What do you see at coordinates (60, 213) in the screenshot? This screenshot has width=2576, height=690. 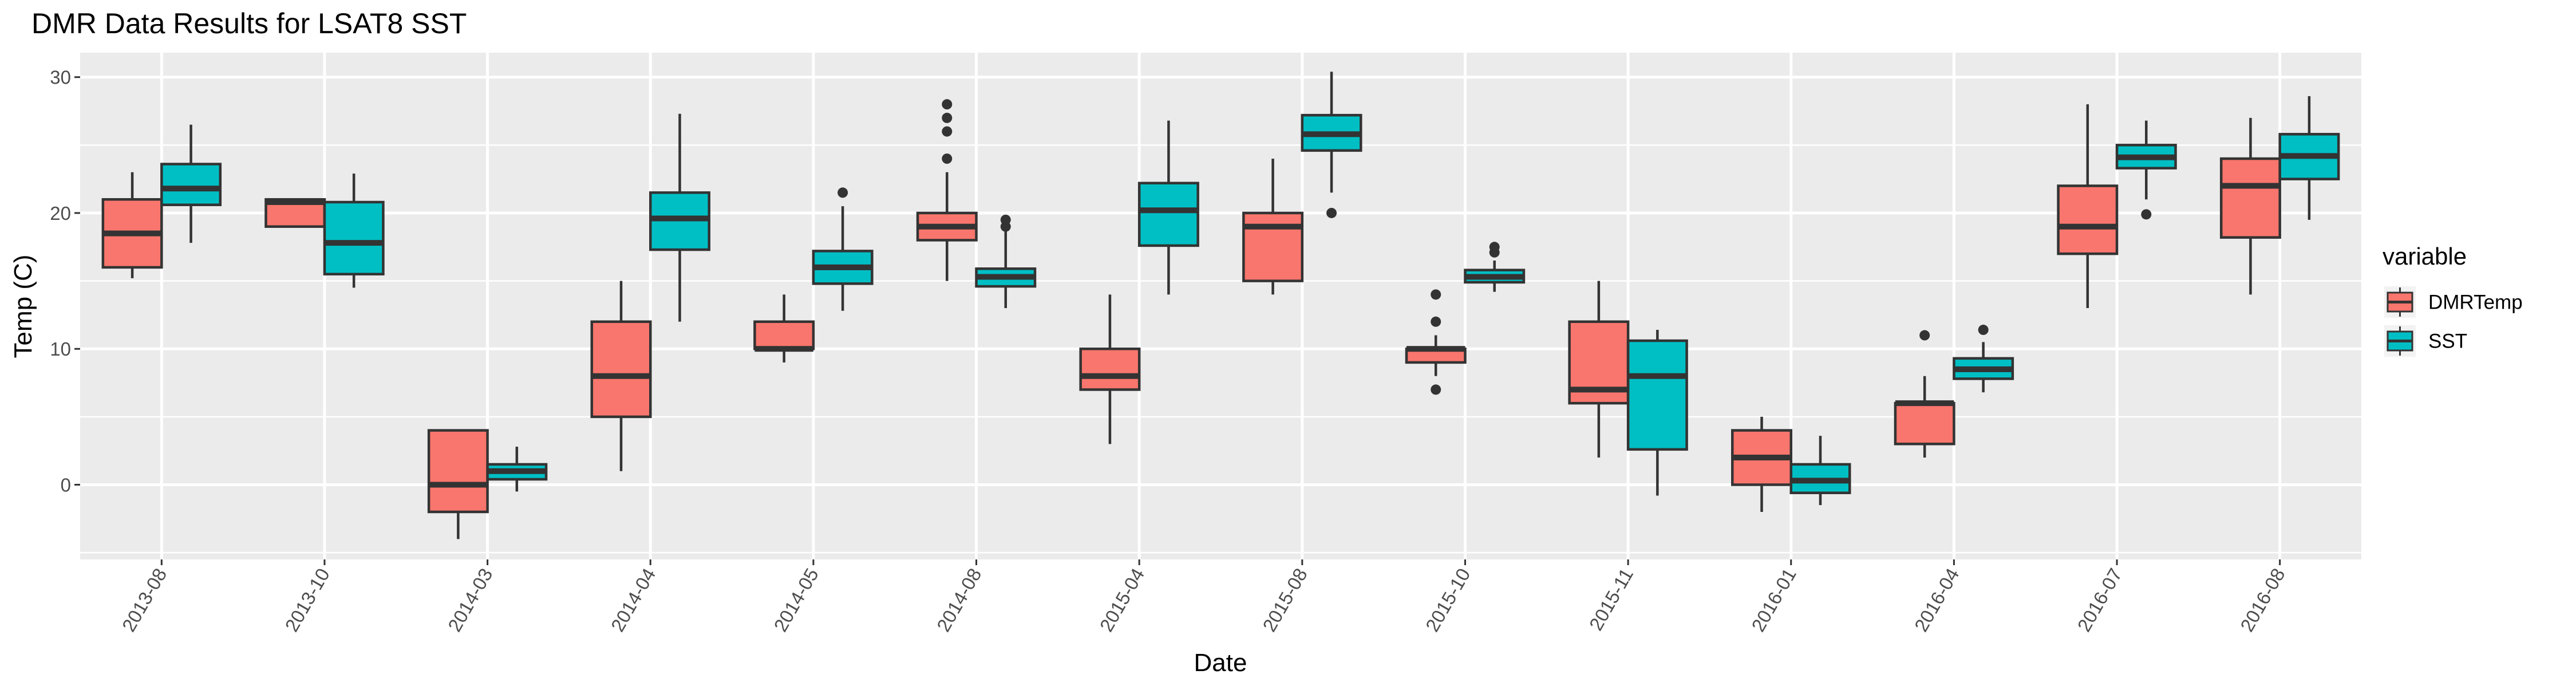 I see `y-tick-label: 20` at bounding box center [60, 213].